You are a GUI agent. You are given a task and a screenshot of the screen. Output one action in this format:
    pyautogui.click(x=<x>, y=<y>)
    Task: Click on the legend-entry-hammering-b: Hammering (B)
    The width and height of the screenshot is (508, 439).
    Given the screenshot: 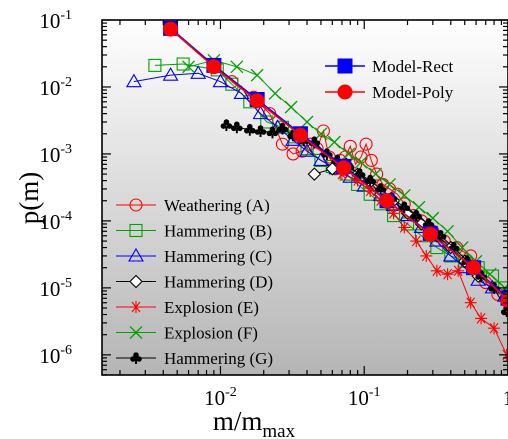 What is the action you would take?
    pyautogui.click(x=194, y=231)
    